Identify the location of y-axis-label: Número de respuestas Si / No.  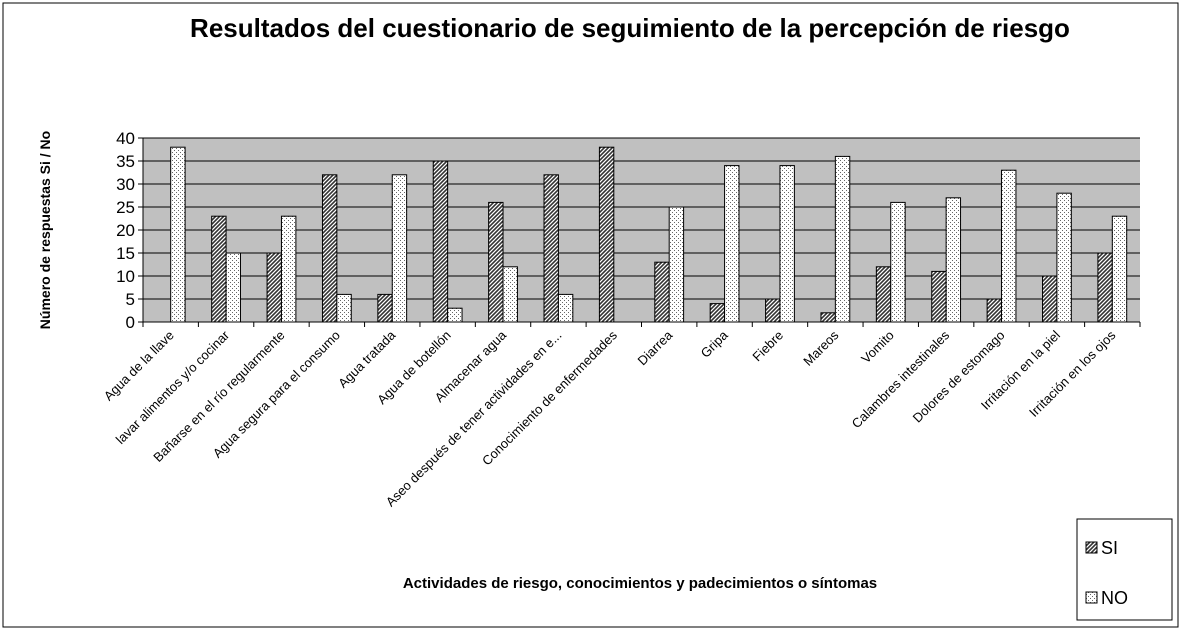
(45, 230).